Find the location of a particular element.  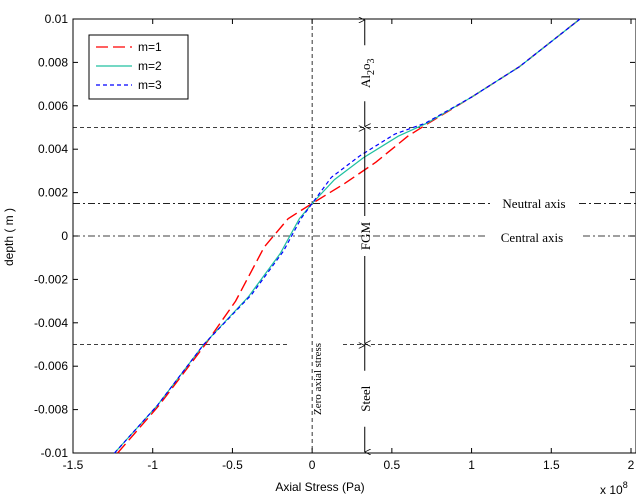

y-tick-label: 0.008 is located at coordinates (53, 62).